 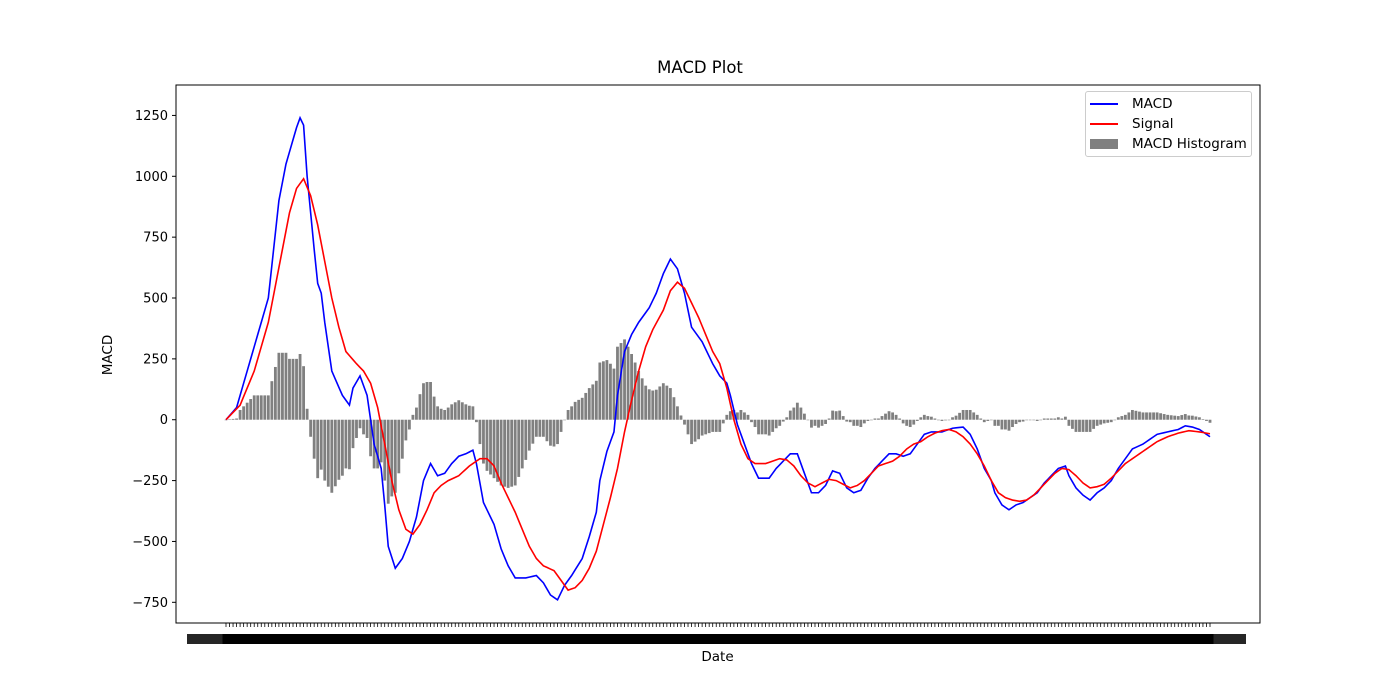 I want to click on legend-signal-label: Signal, so click(x=1153, y=124).